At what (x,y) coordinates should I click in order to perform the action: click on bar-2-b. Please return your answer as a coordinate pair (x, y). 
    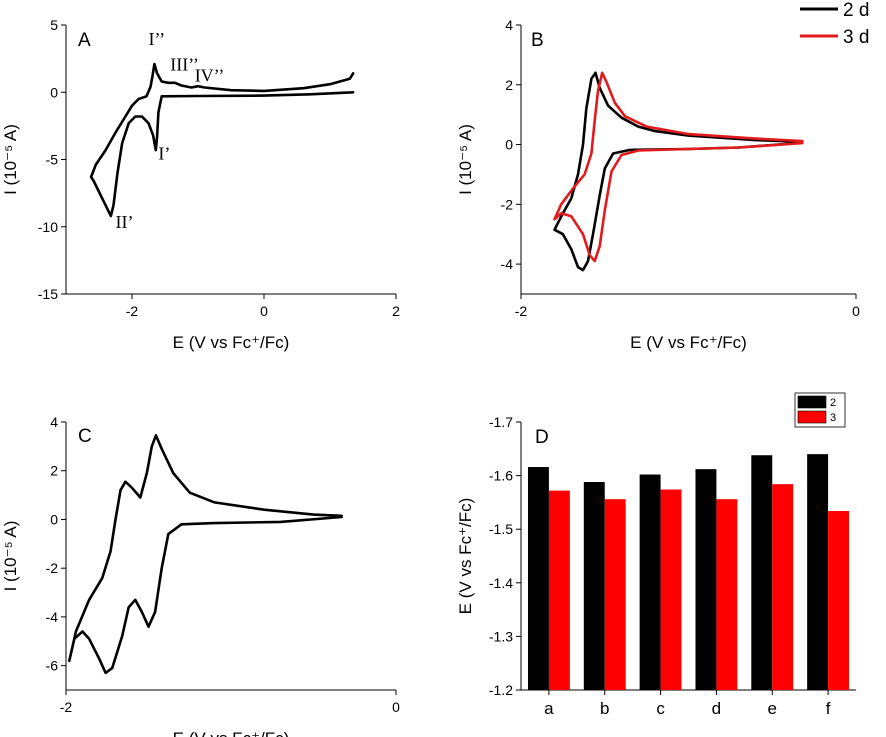
    Looking at the image, I should click on (594, 586).